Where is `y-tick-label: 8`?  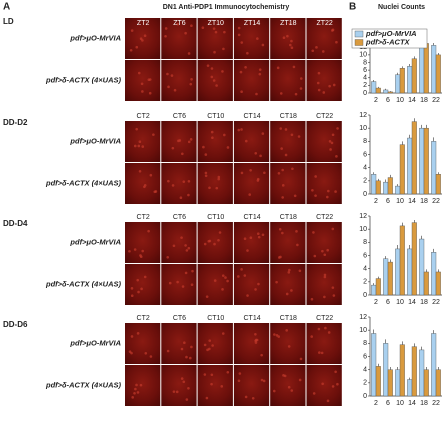
y-tick-label: 8 is located at coordinates (365, 343).